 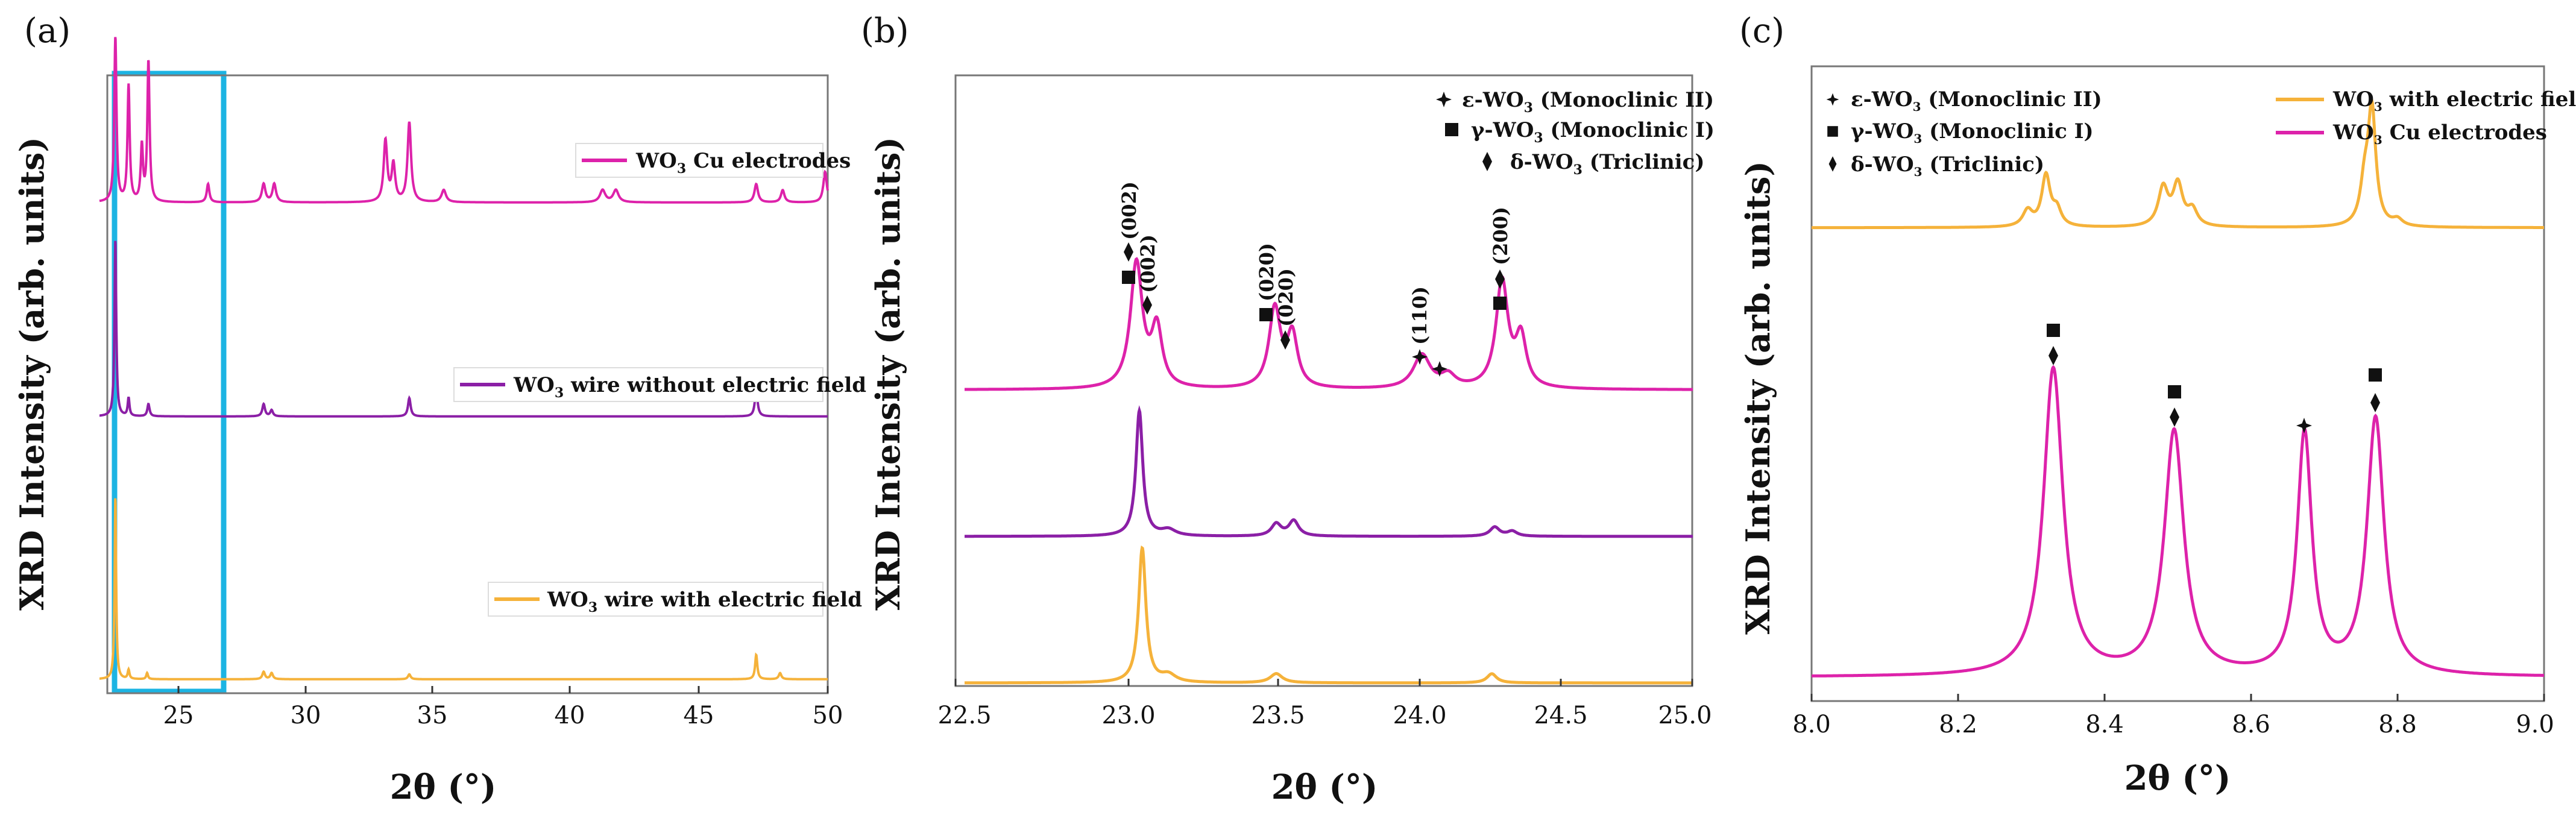 What do you see at coordinates (1500, 236) in the screenshot?
I see `miller-index-label: (200)` at bounding box center [1500, 236].